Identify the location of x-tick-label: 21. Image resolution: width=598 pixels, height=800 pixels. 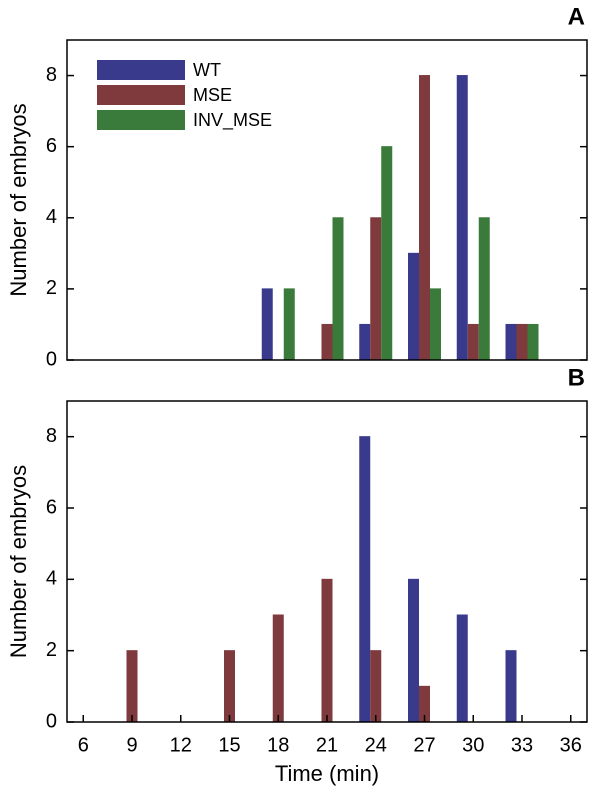
(327, 745).